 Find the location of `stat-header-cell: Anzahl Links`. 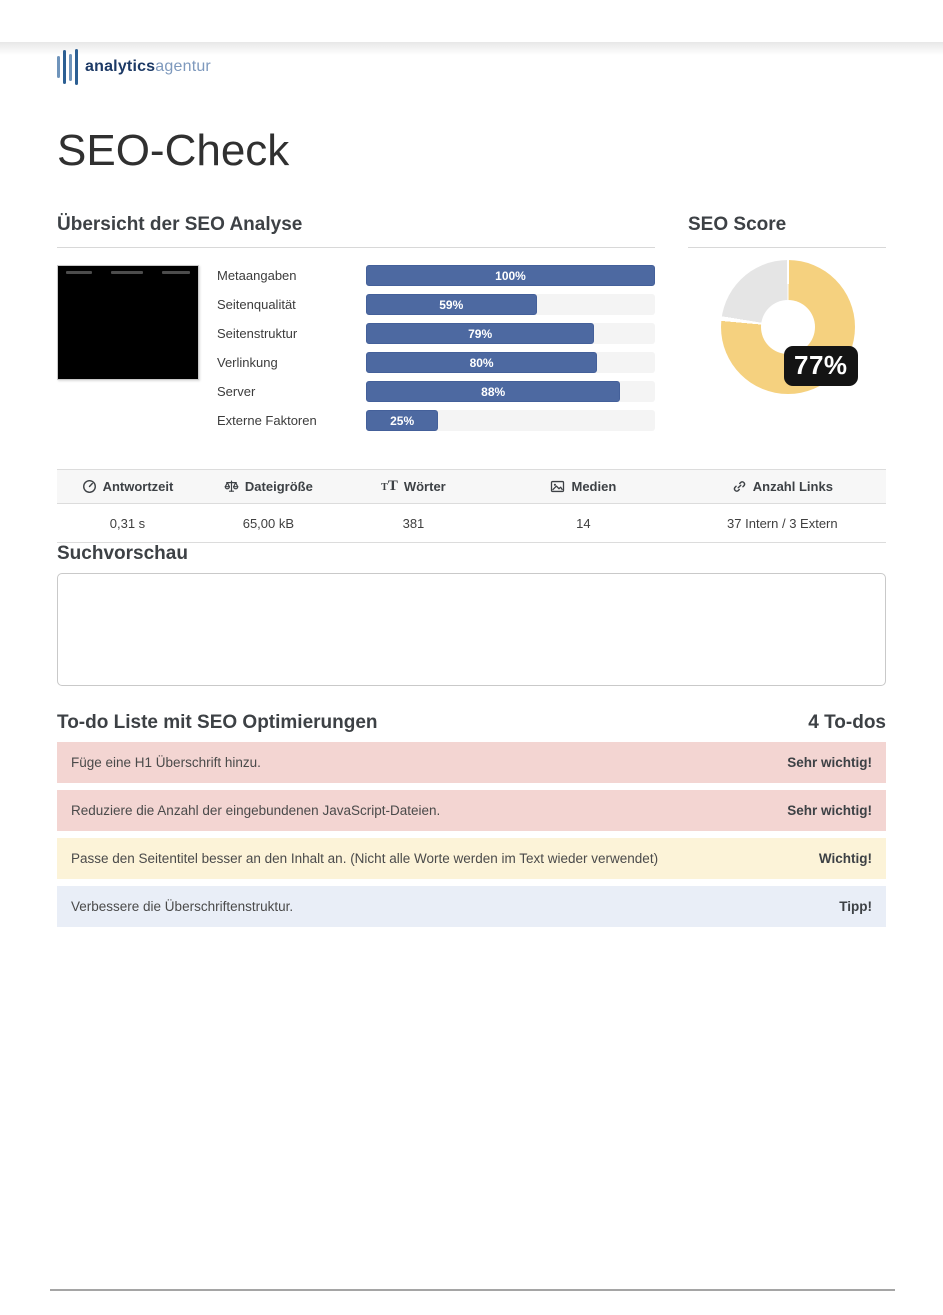

stat-header-cell: Anzahl Links is located at coordinates (782, 486).